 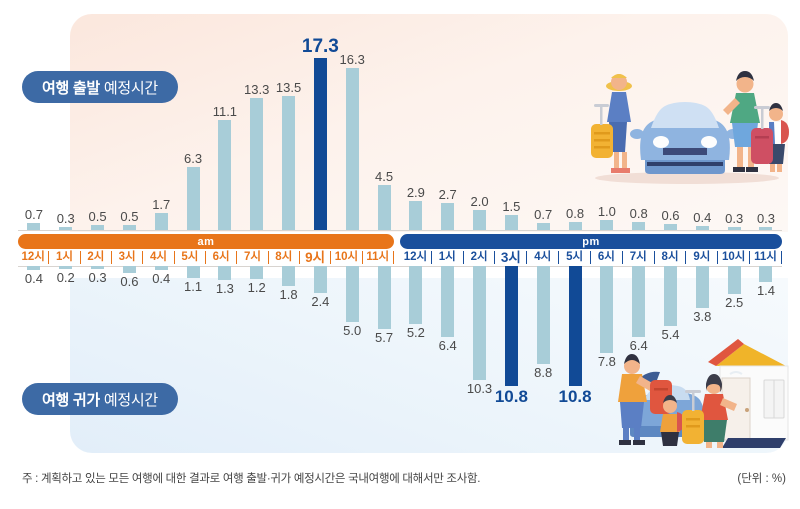 I want to click on pm-rail: pm, so click(x=591, y=241).